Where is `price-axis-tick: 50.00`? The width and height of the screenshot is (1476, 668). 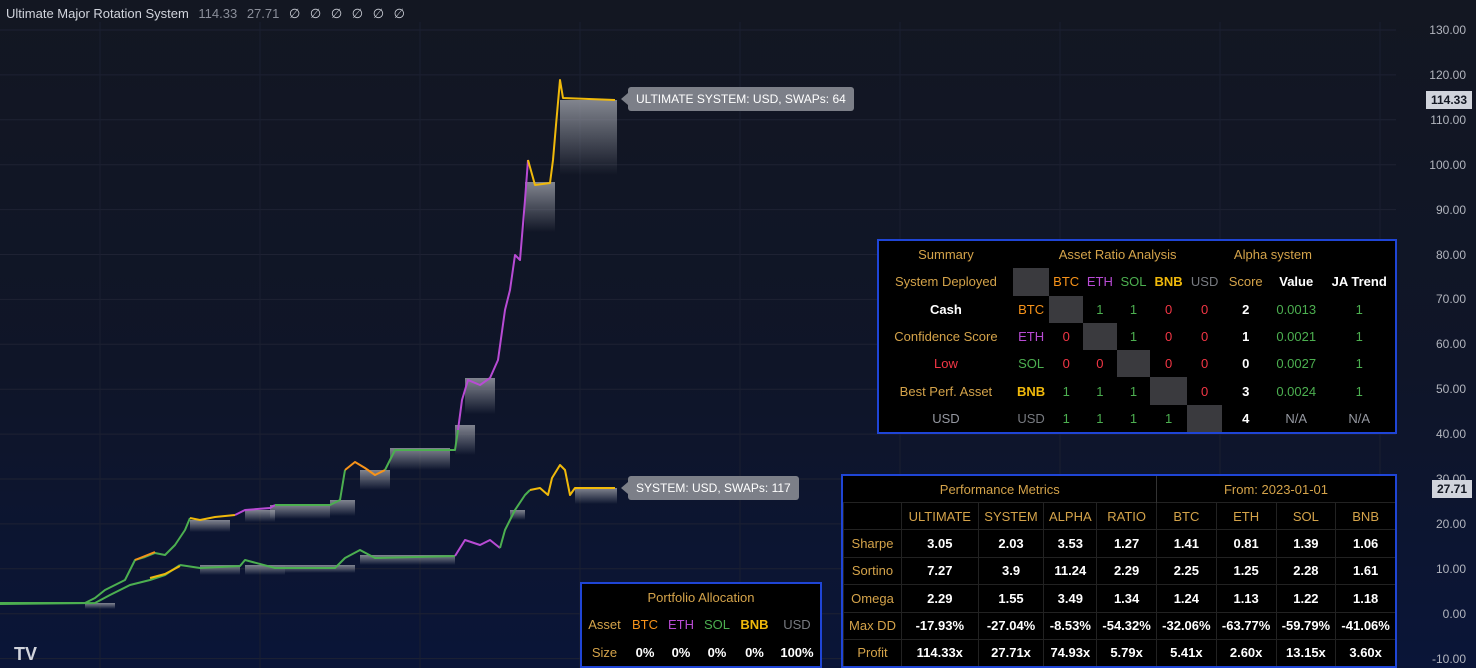
price-axis-tick: 50.00 is located at coordinates (1450, 389).